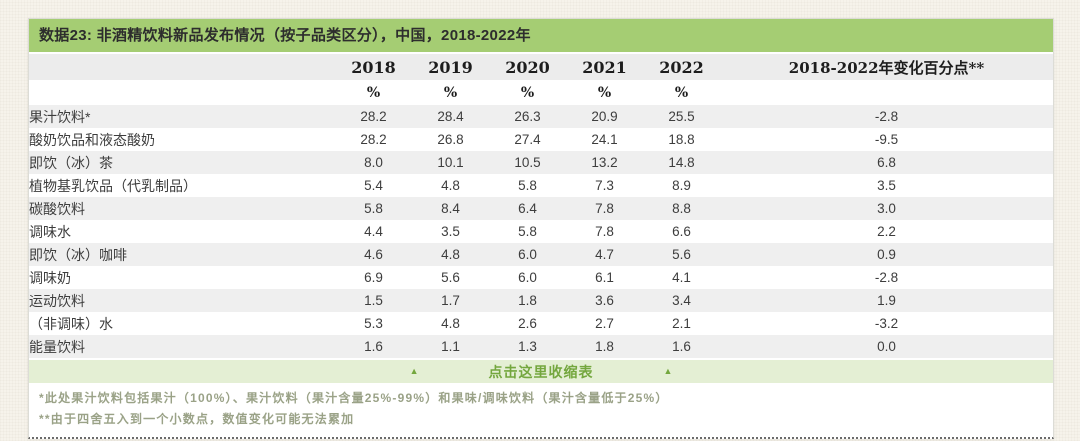  Describe the element at coordinates (604, 277) in the screenshot. I see `year-value-cell: 6.1` at that location.